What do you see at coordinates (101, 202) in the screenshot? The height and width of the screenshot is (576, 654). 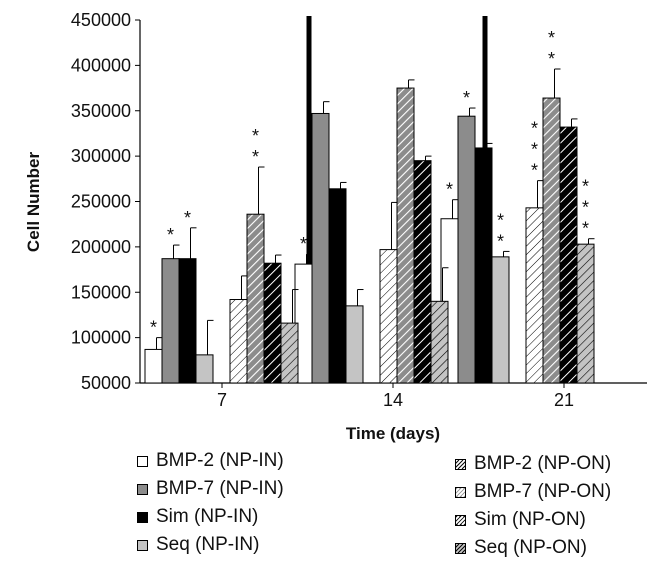 I see `y-tick-label: 250000` at bounding box center [101, 202].